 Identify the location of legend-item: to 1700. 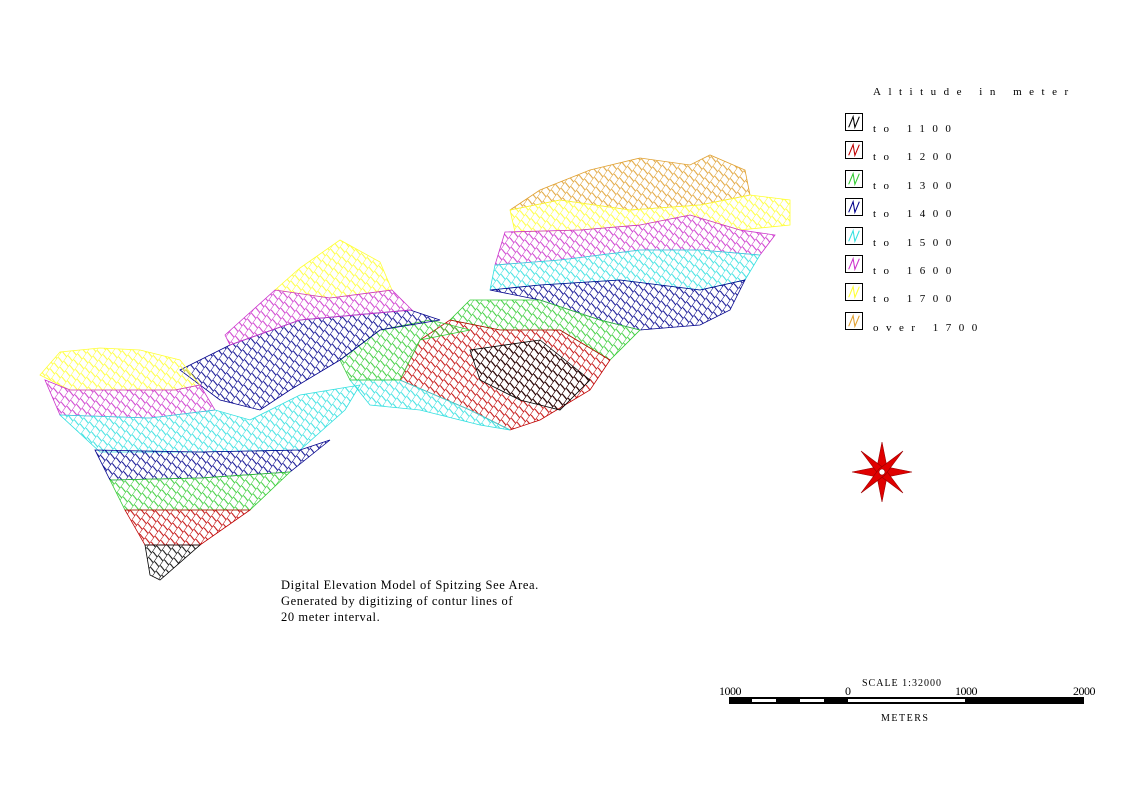
(975, 294).